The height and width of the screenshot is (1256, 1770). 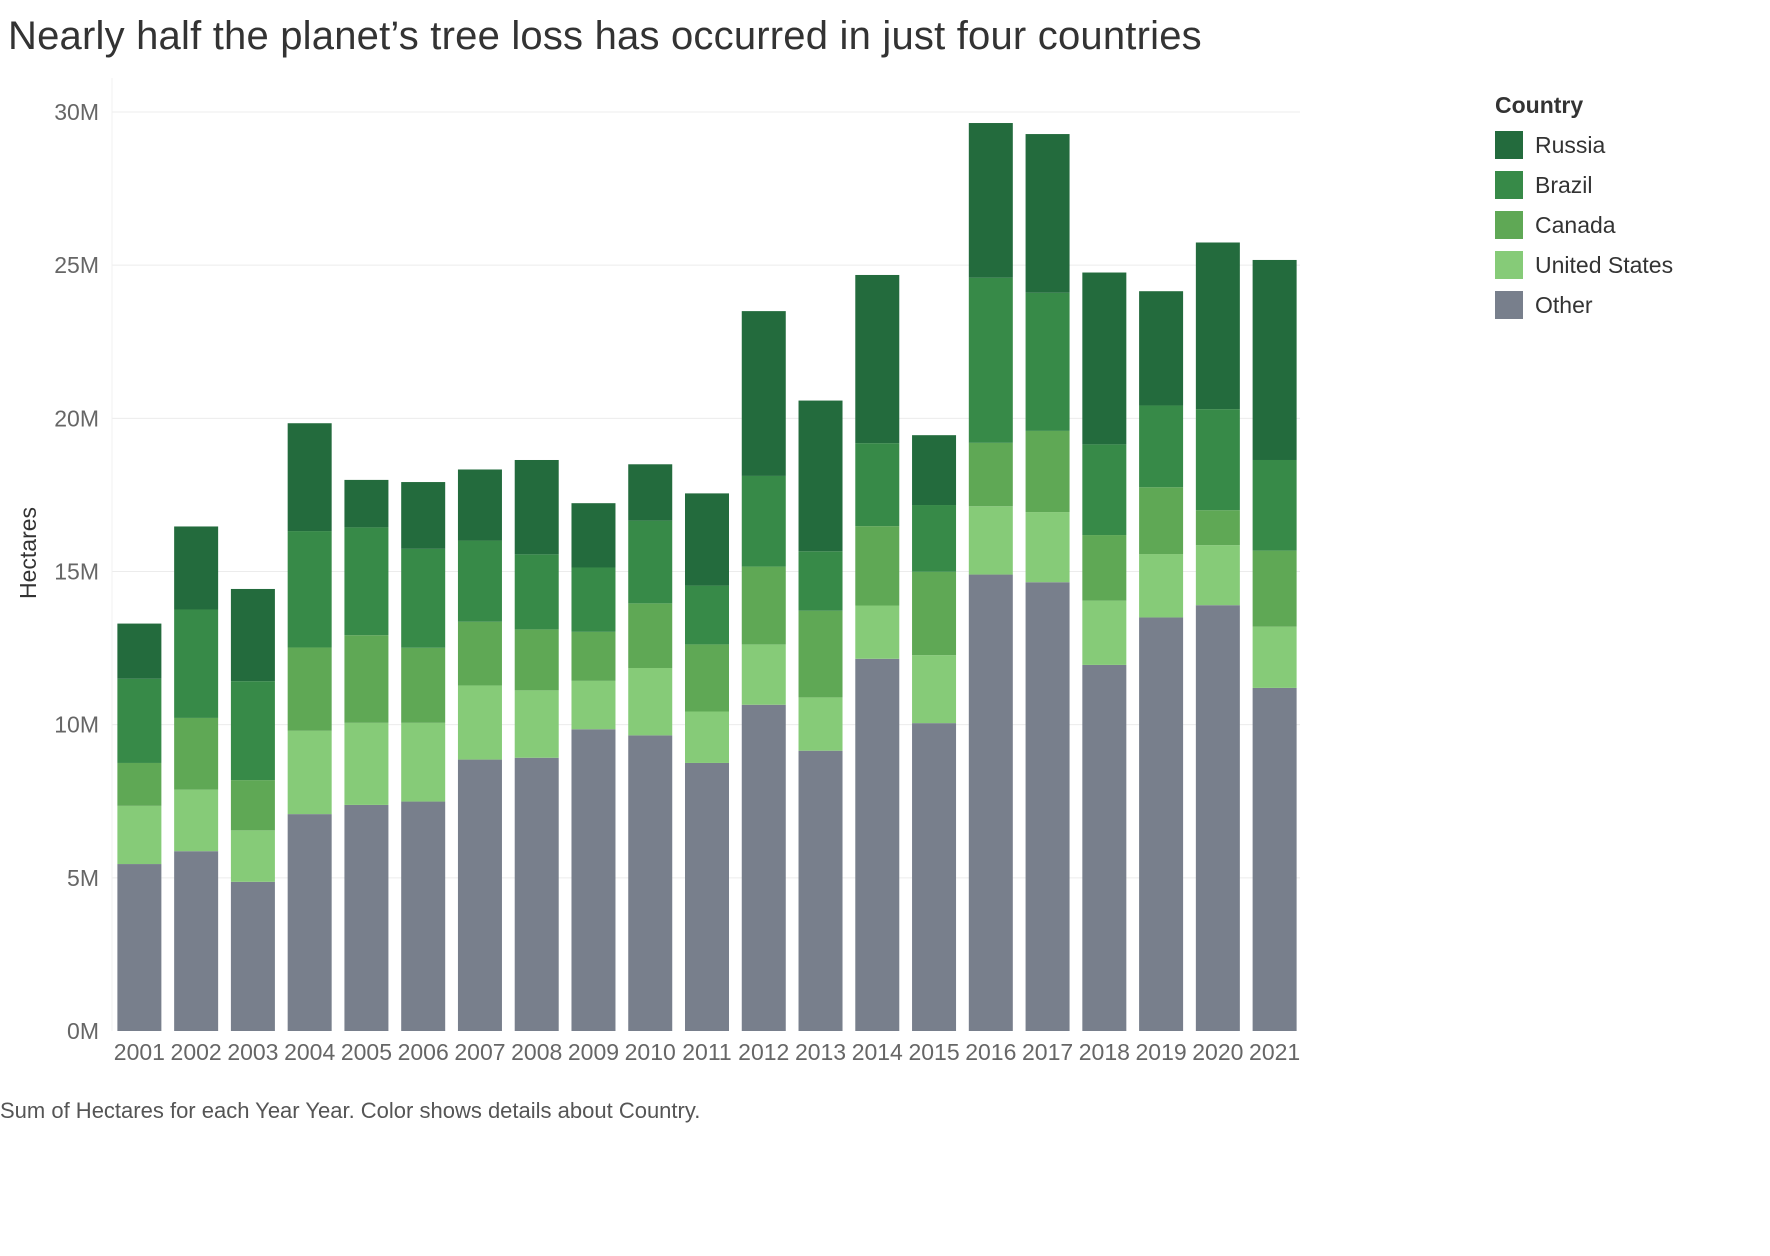 I want to click on legend-item: Canada, so click(x=1584, y=225).